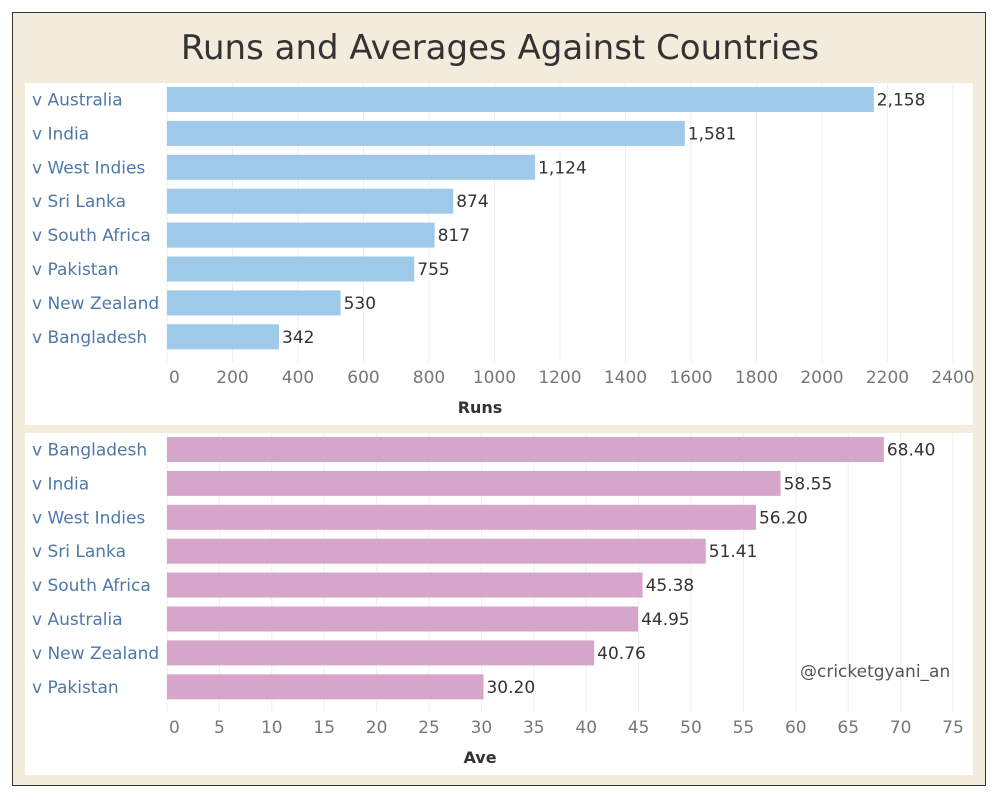 This screenshot has width=1000, height=800. I want to click on watermark: @cricketgyani_an, so click(875, 672).